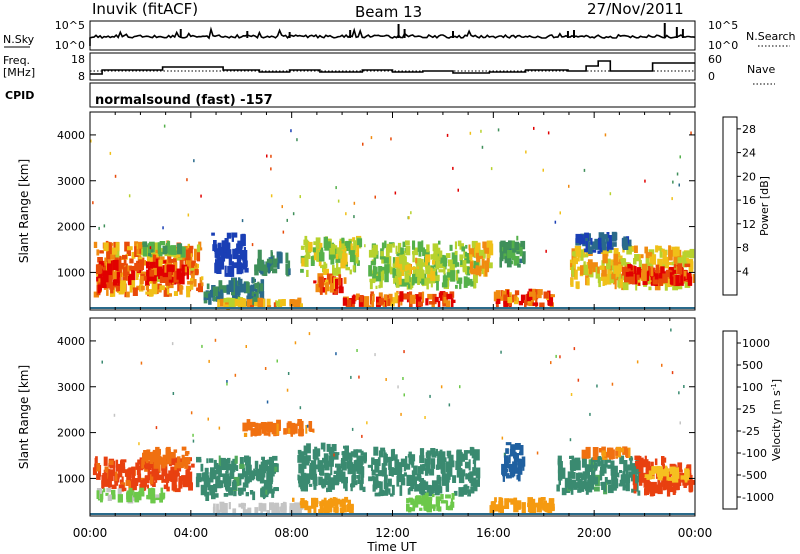 The width and height of the screenshot is (800, 554). I want to click on nsky-tick-top: 10^5, so click(70, 25).